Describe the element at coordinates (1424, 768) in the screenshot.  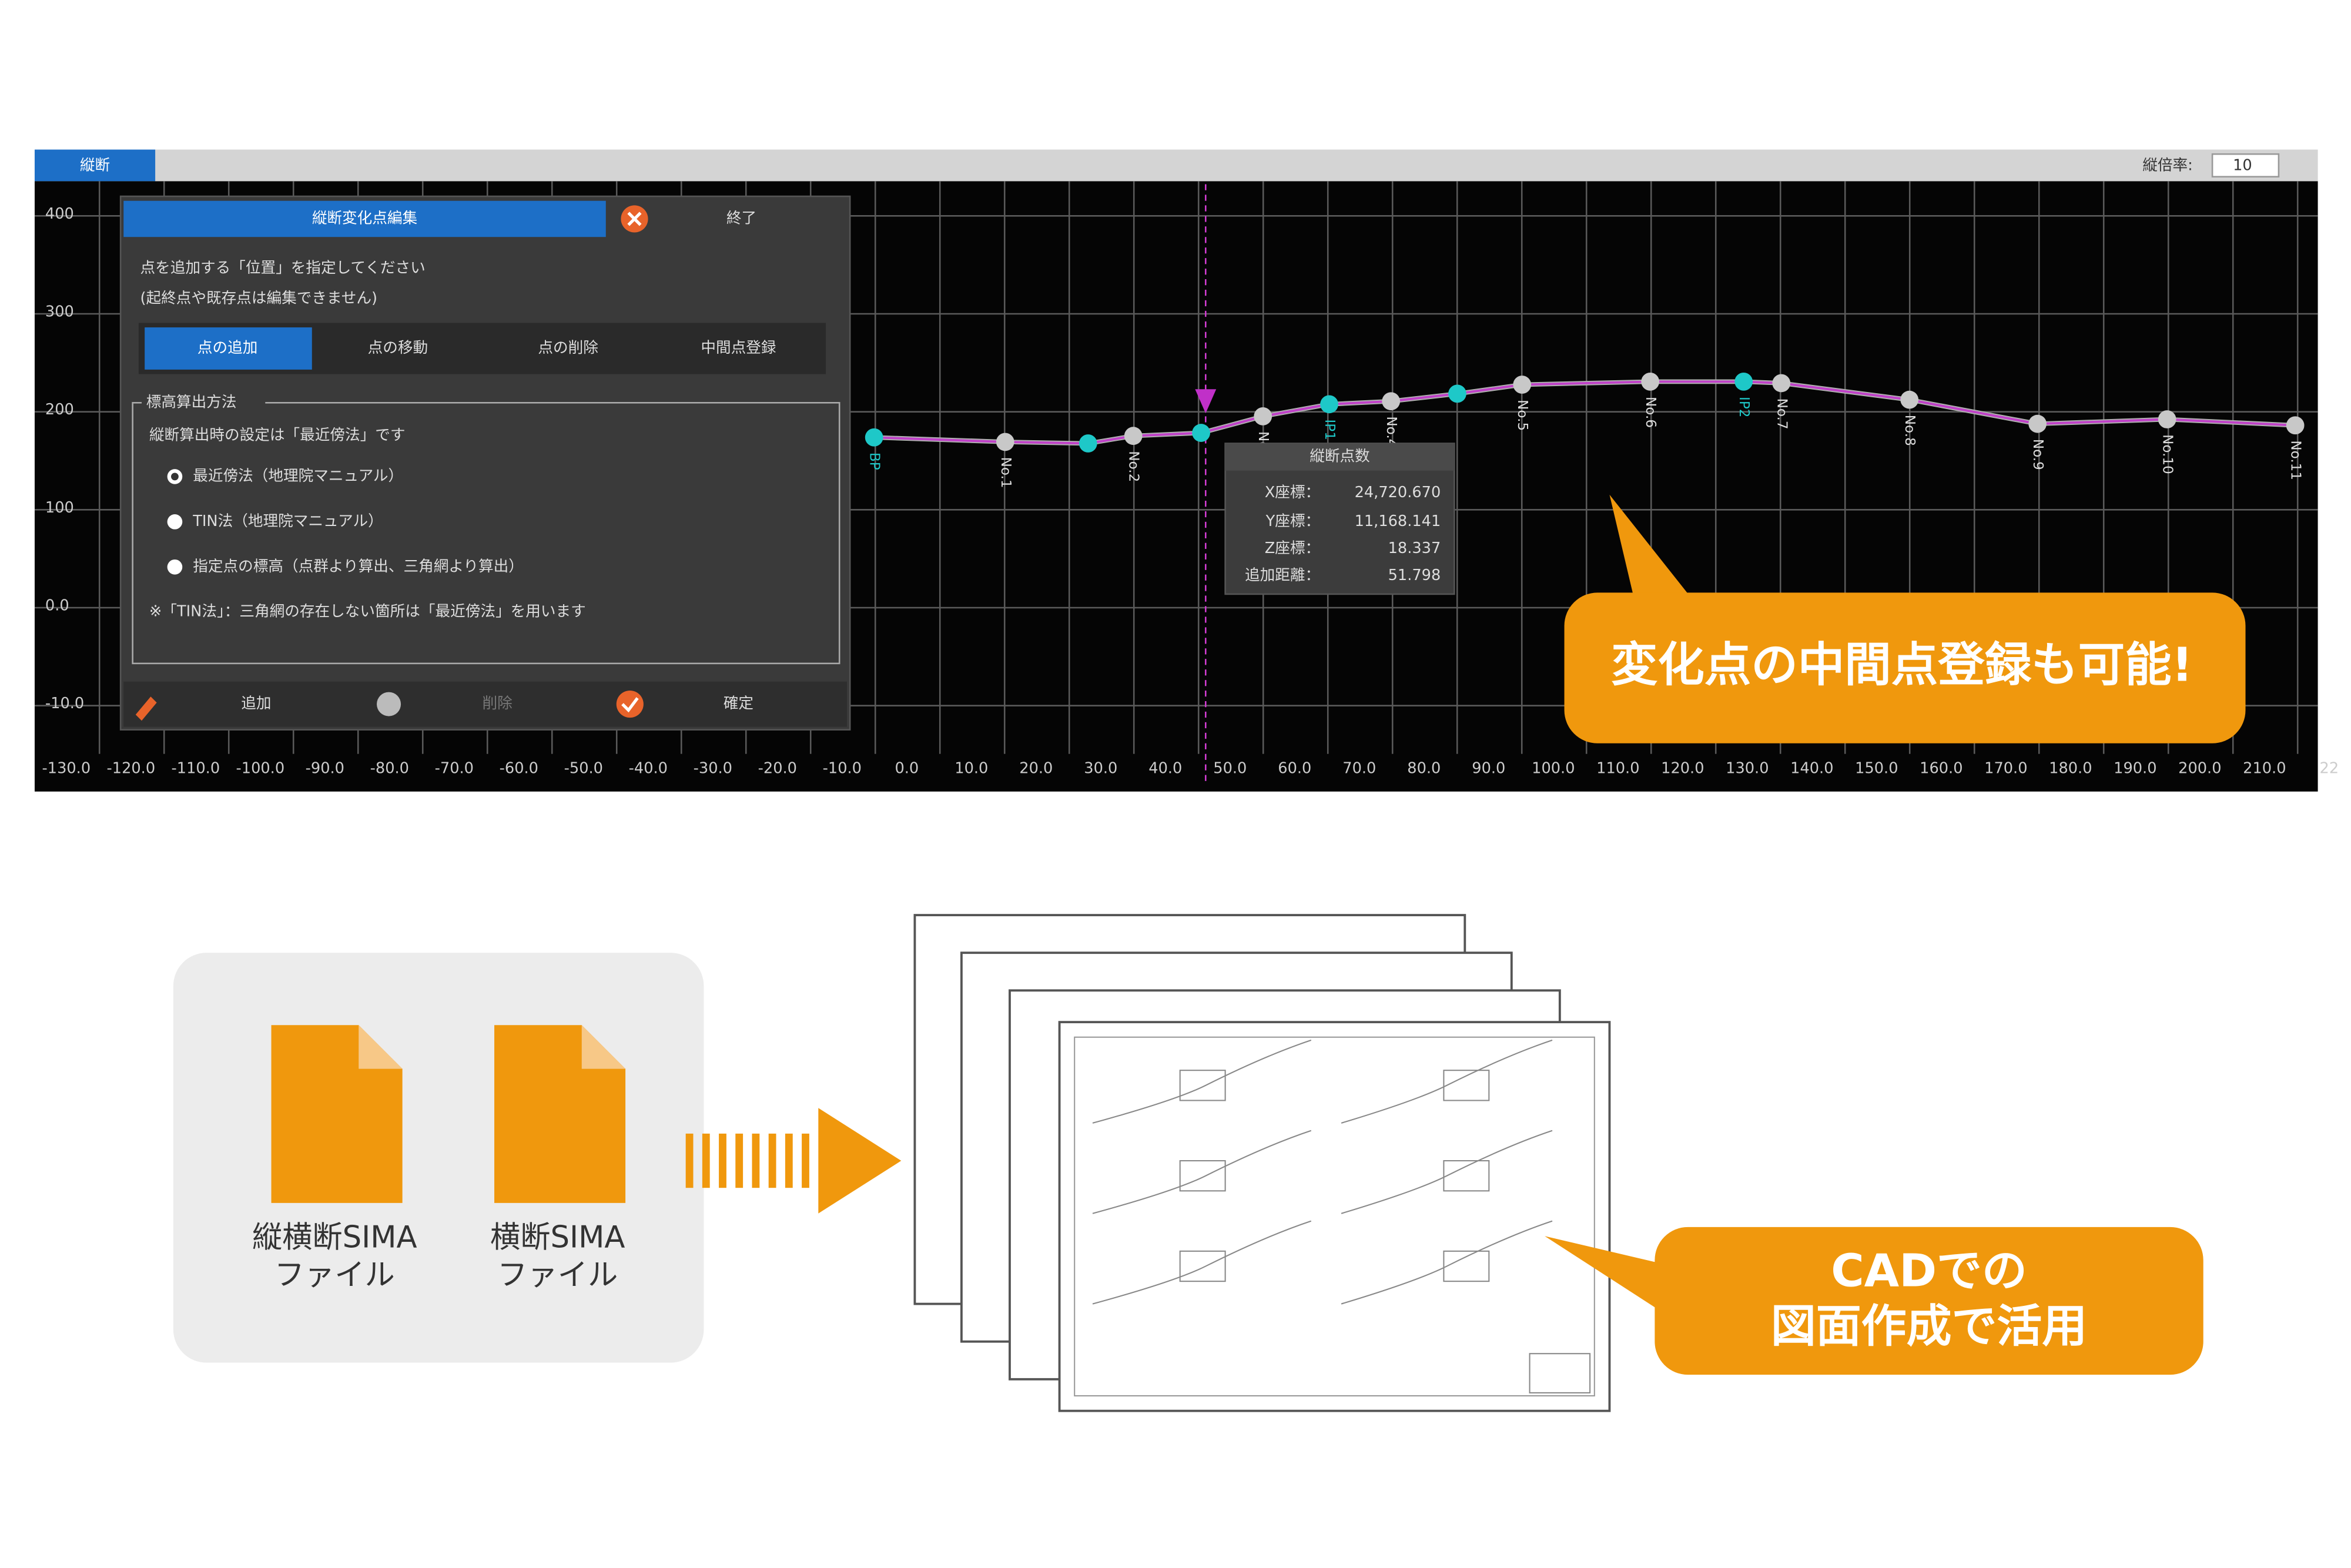
I see `x-tick-label: 80.0` at that location.